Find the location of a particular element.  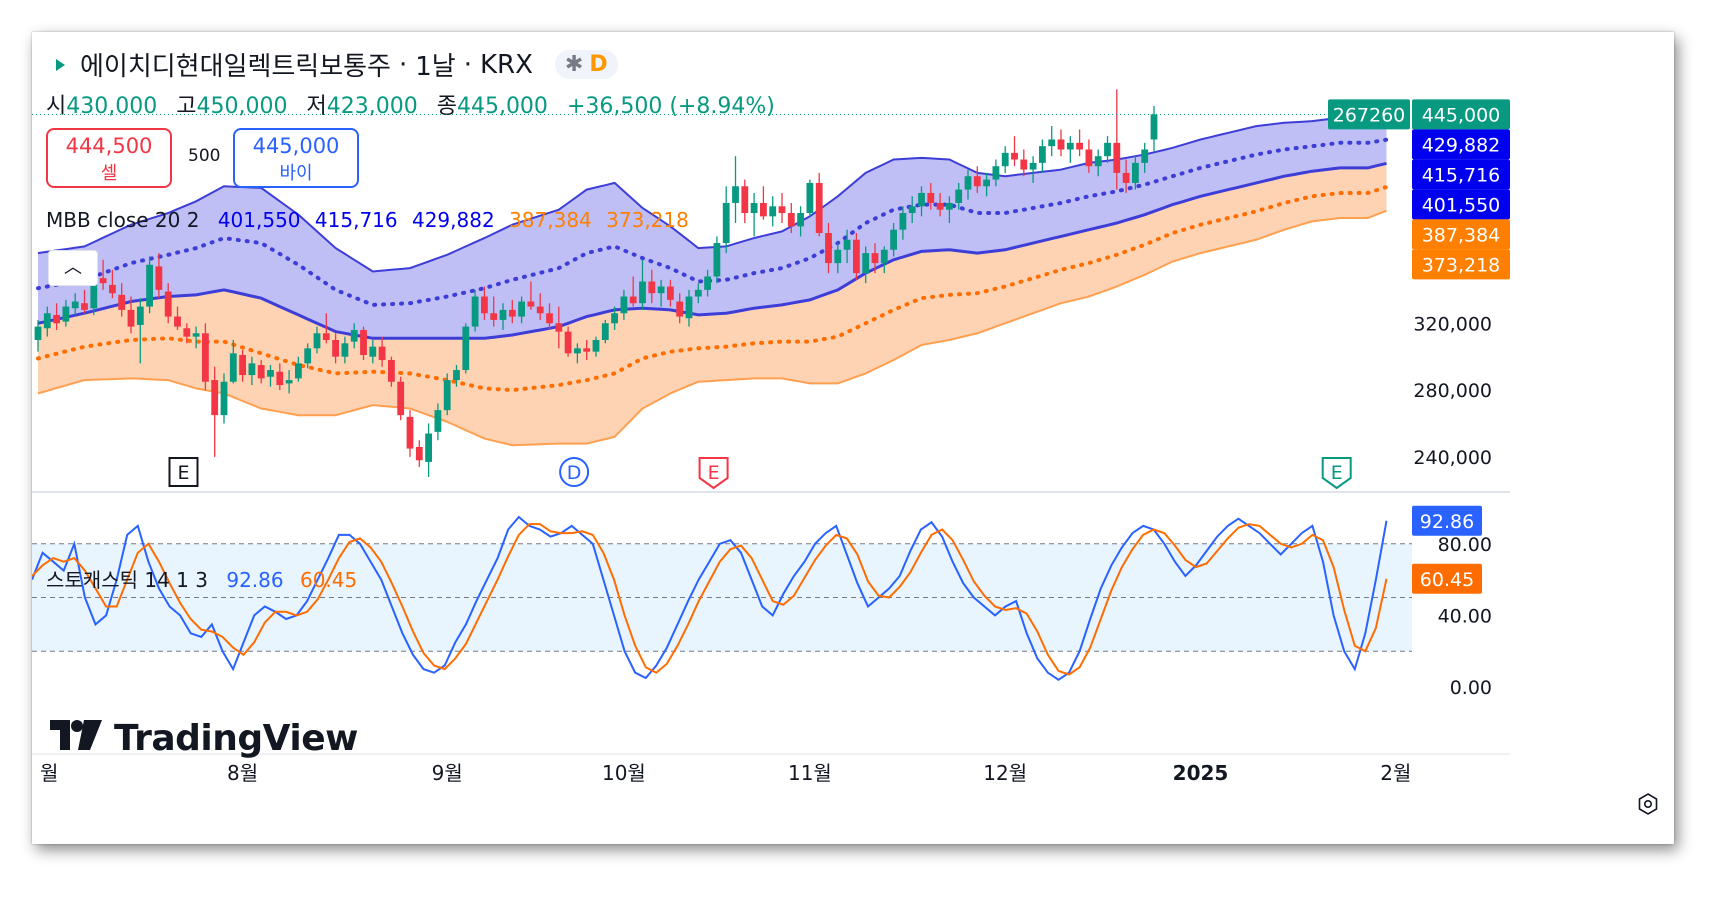

stoch-label-bg is located at coordinates (1447, 578).